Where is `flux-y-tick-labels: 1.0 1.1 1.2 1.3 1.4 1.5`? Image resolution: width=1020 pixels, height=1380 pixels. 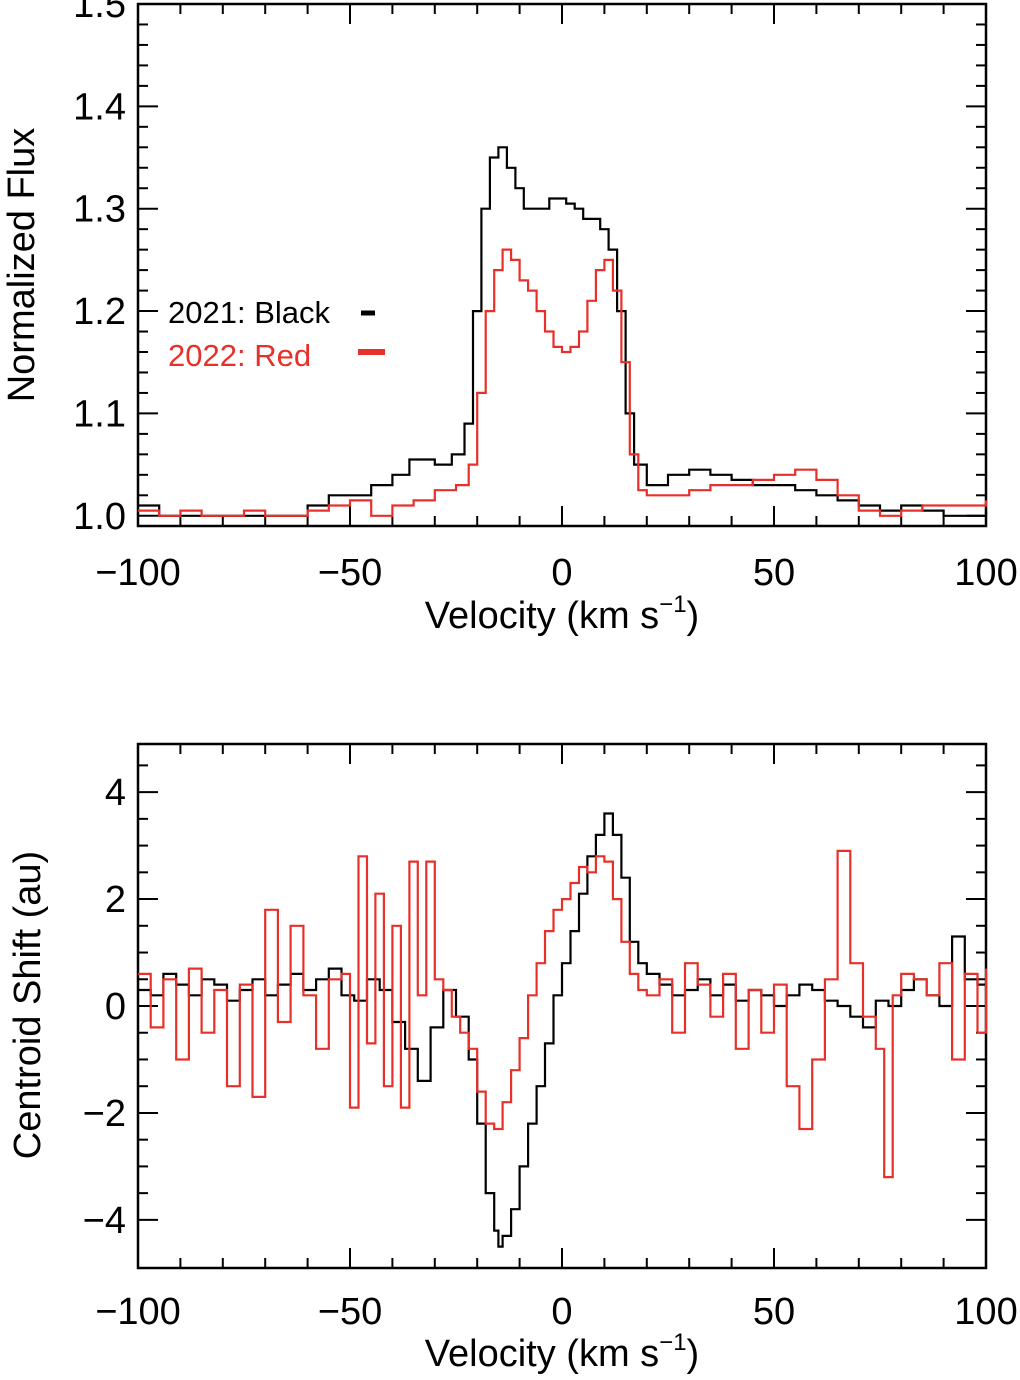 flux-y-tick-labels: 1.0 1.1 1.2 1.3 1.4 1.5 is located at coordinates (99, 269).